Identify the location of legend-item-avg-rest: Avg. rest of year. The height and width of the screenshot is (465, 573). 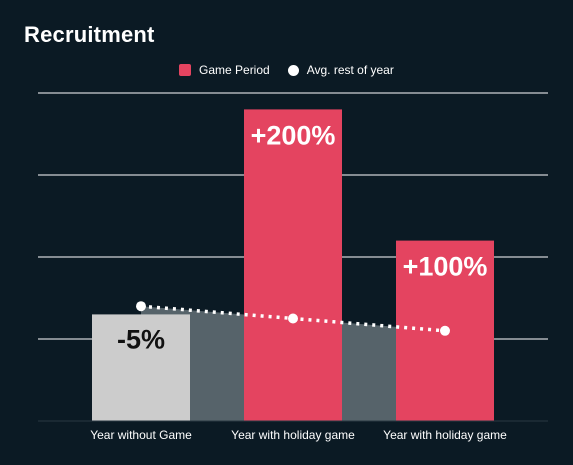
(340, 70).